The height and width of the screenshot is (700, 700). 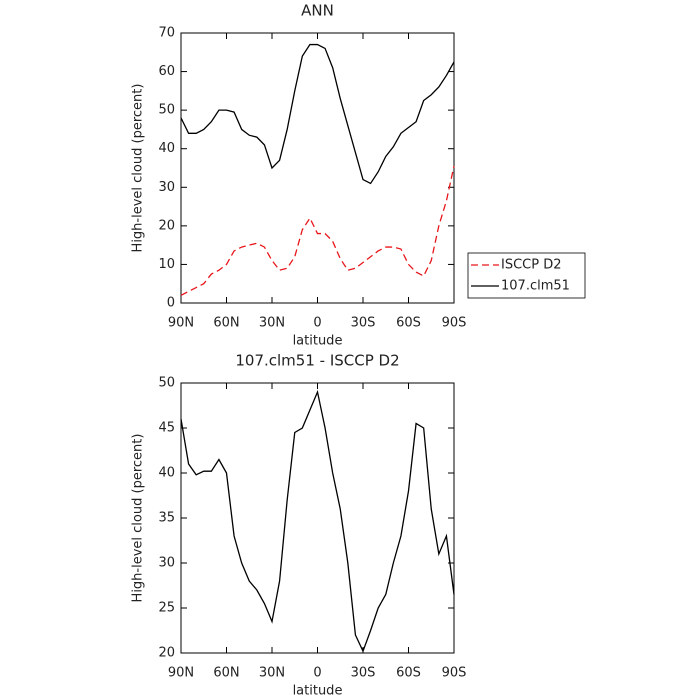 What do you see at coordinates (166, 33) in the screenshot?
I see `y-tick-label: 70` at bounding box center [166, 33].